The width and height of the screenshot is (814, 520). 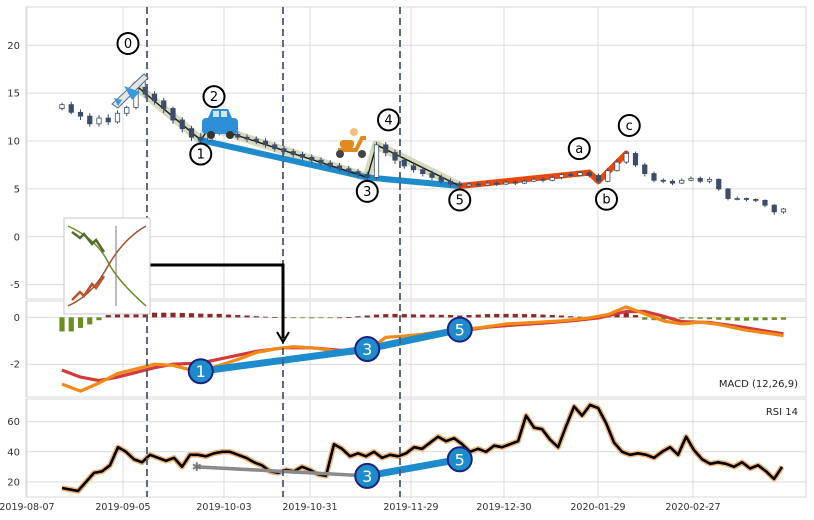 What do you see at coordinates (17, 189) in the screenshot?
I see `price-ytick-label: 5` at bounding box center [17, 189].